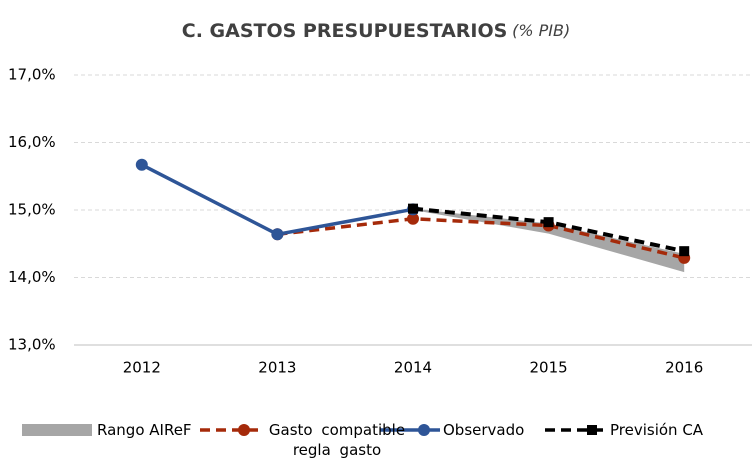  What do you see at coordinates (144, 430) in the screenshot?
I see `legend-label: Rango AIReF` at bounding box center [144, 430].